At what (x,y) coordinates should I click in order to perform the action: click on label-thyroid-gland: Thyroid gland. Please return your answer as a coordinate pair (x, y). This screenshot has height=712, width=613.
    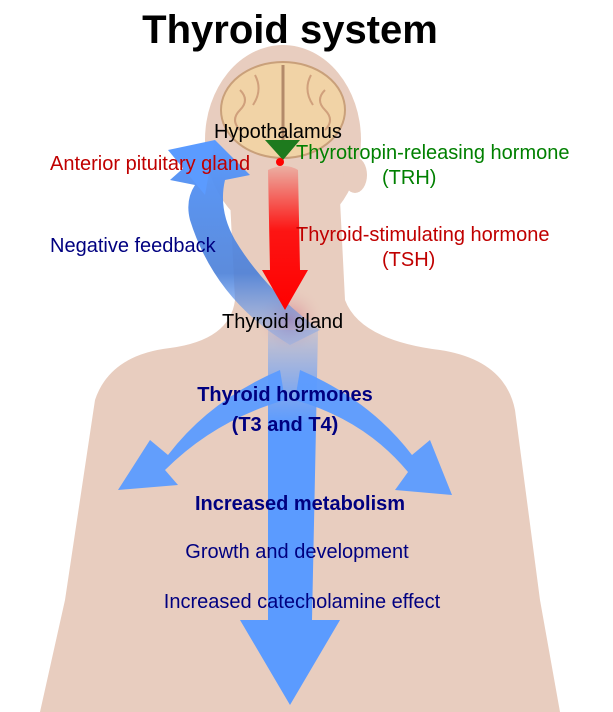
    Looking at the image, I should click on (283, 322).